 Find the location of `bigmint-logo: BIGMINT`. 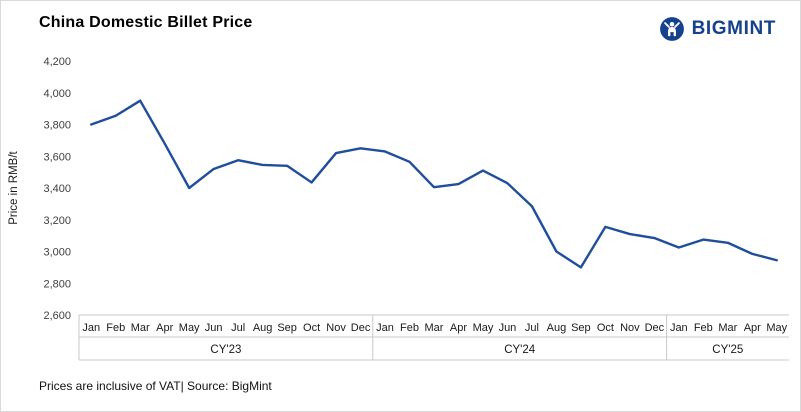

bigmint-logo: BIGMINT is located at coordinates (717, 29).